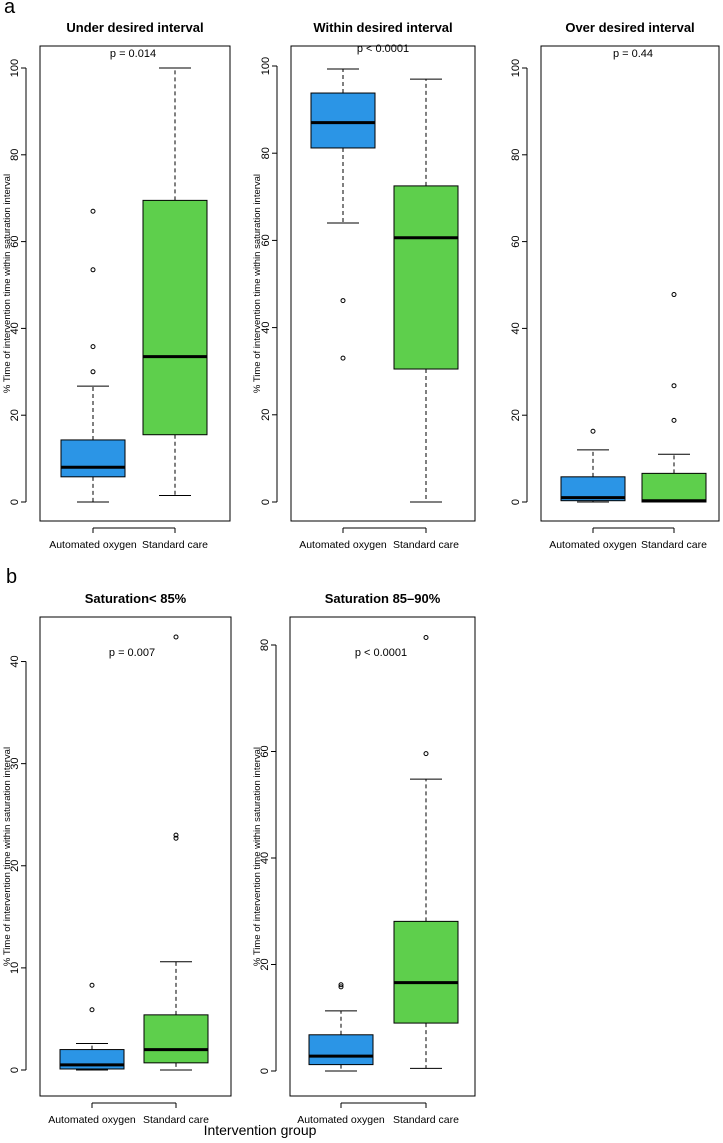 This screenshot has width=723, height=1143. What do you see at coordinates (132, 653) in the screenshot?
I see `p-value-annotation: p = 0.007` at bounding box center [132, 653].